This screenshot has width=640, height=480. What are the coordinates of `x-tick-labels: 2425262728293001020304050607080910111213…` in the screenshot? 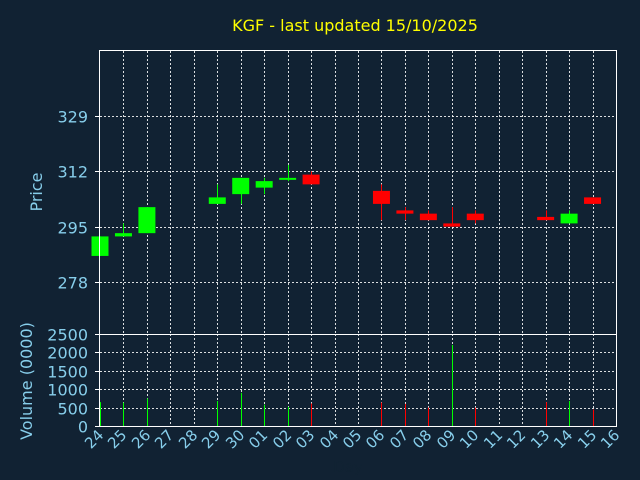 It's located at (352, 439).